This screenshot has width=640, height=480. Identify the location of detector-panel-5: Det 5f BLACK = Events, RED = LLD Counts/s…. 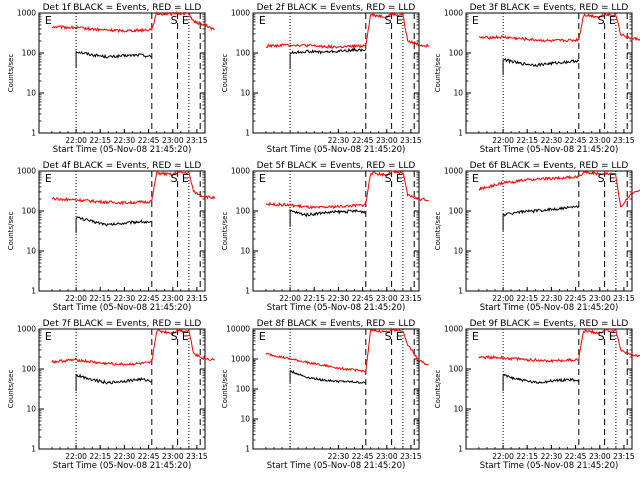
(325, 237).